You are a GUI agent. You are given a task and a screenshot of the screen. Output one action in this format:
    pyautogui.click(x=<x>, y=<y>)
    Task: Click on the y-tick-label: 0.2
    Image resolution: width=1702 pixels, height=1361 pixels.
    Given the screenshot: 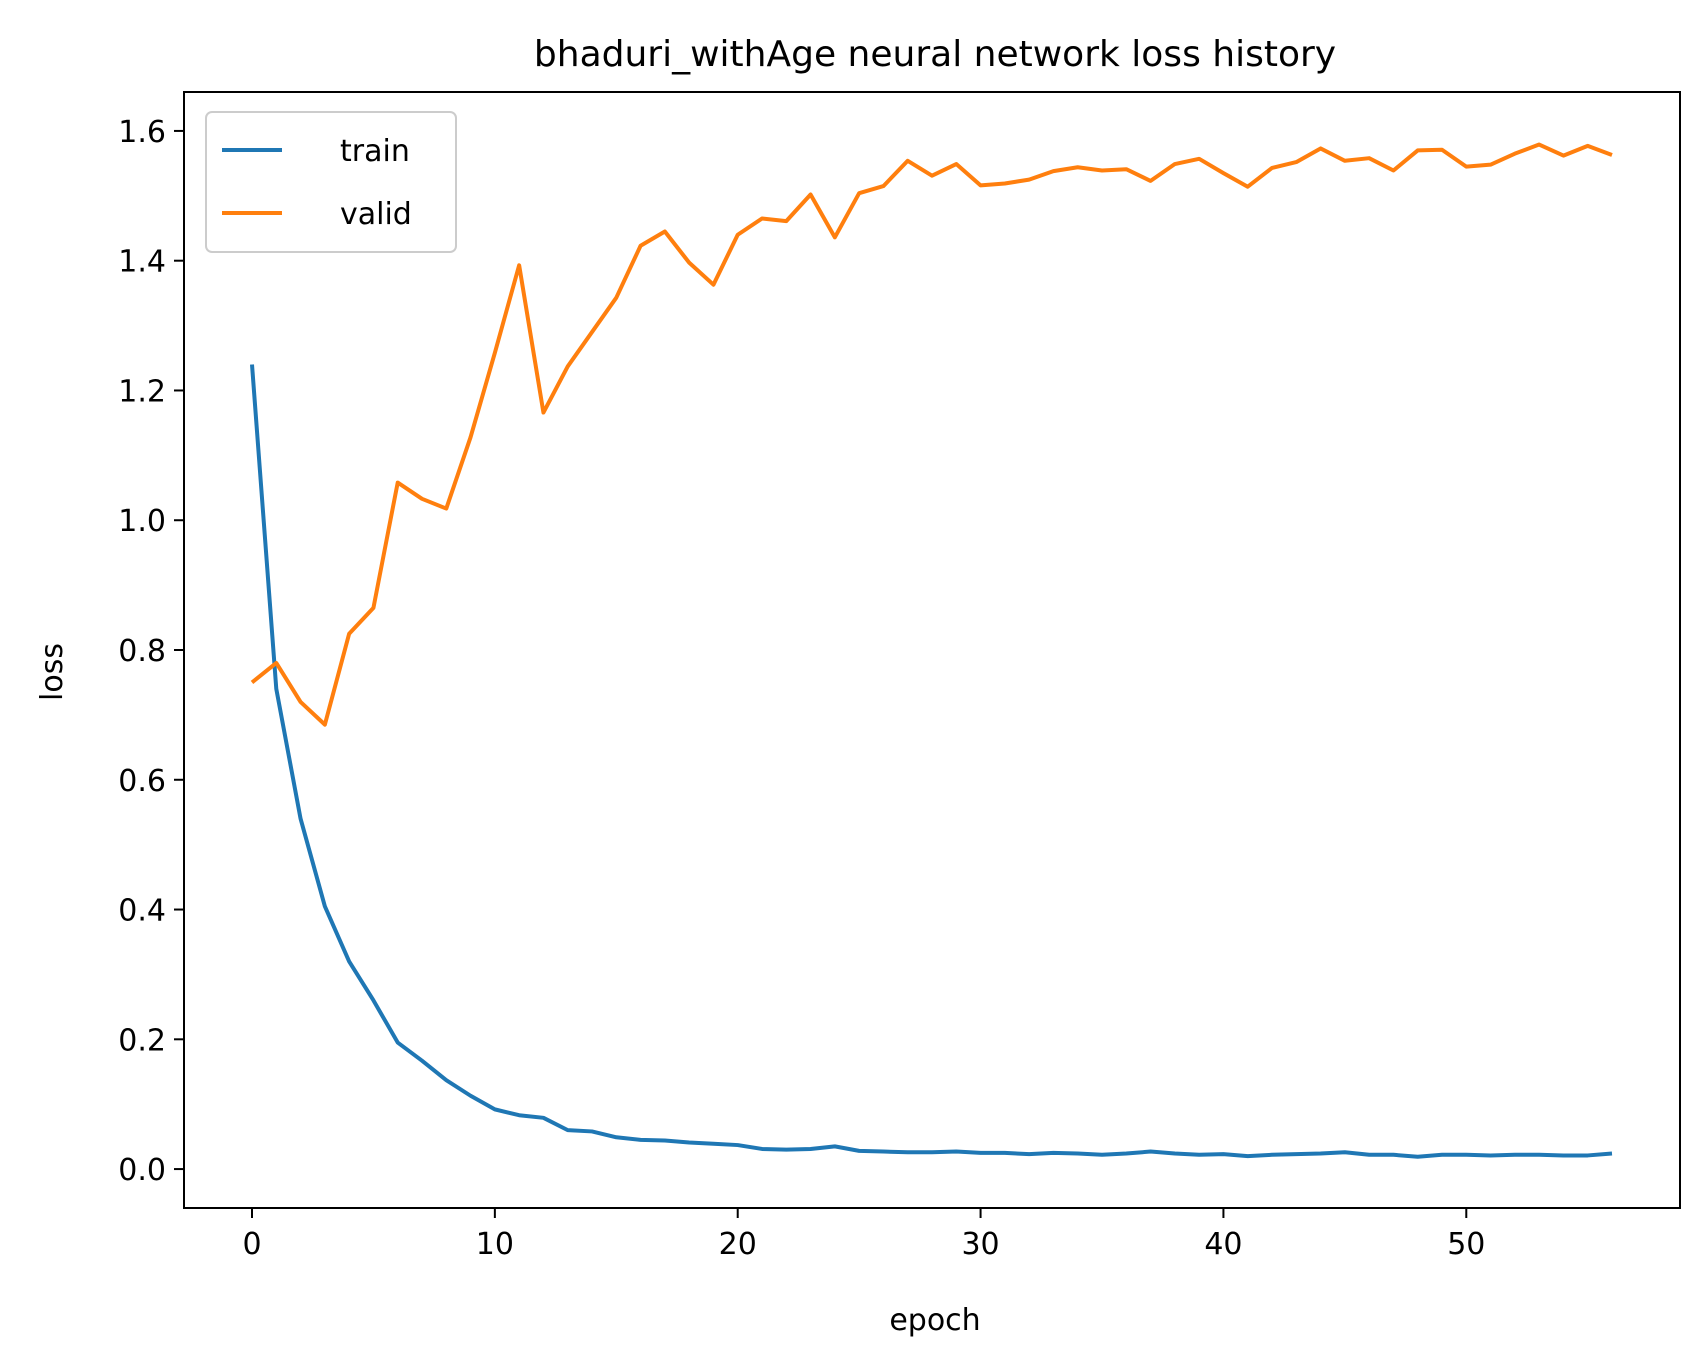 What is the action you would take?
    pyautogui.click(x=142, y=1040)
    